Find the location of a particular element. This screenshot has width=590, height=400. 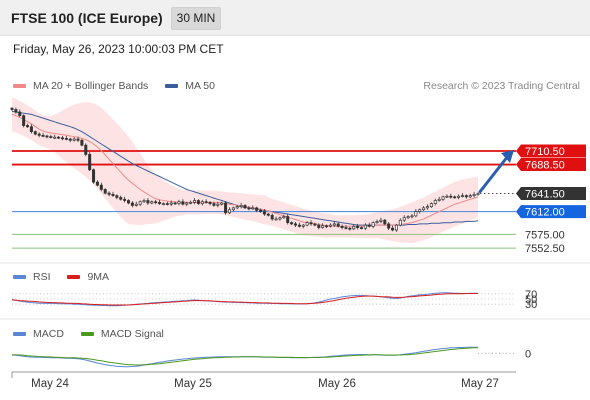

macd-signal-line is located at coordinates (245, 356).